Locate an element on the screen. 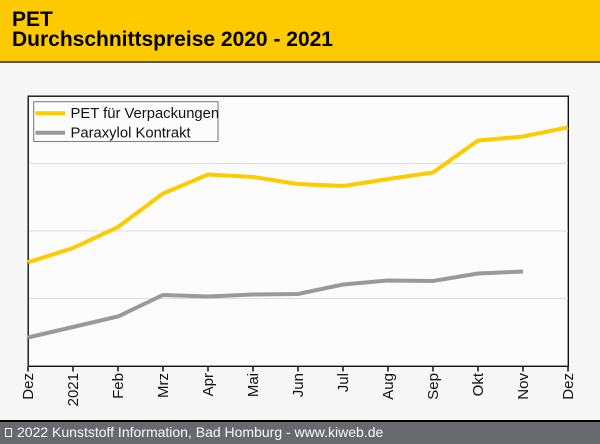  svg-text: Okt is located at coordinates (478, 384).